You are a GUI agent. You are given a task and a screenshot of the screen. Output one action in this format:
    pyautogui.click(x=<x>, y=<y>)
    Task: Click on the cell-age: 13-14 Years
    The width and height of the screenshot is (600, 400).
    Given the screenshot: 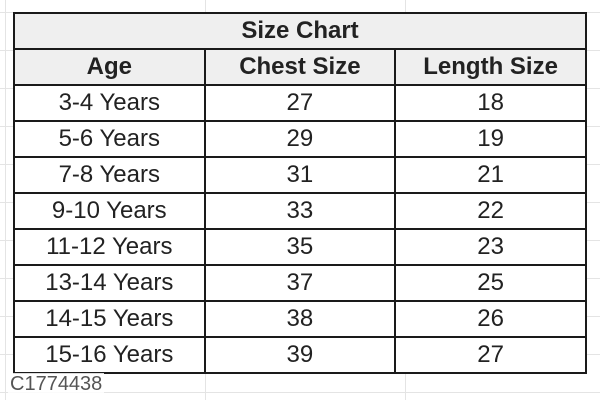 What is the action you would take?
    pyautogui.click(x=109, y=283)
    